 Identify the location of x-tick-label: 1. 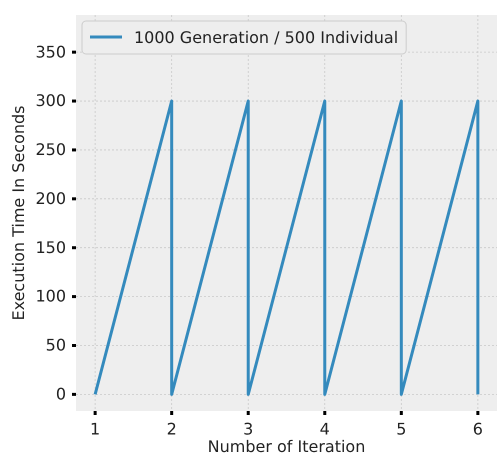
(95, 428).